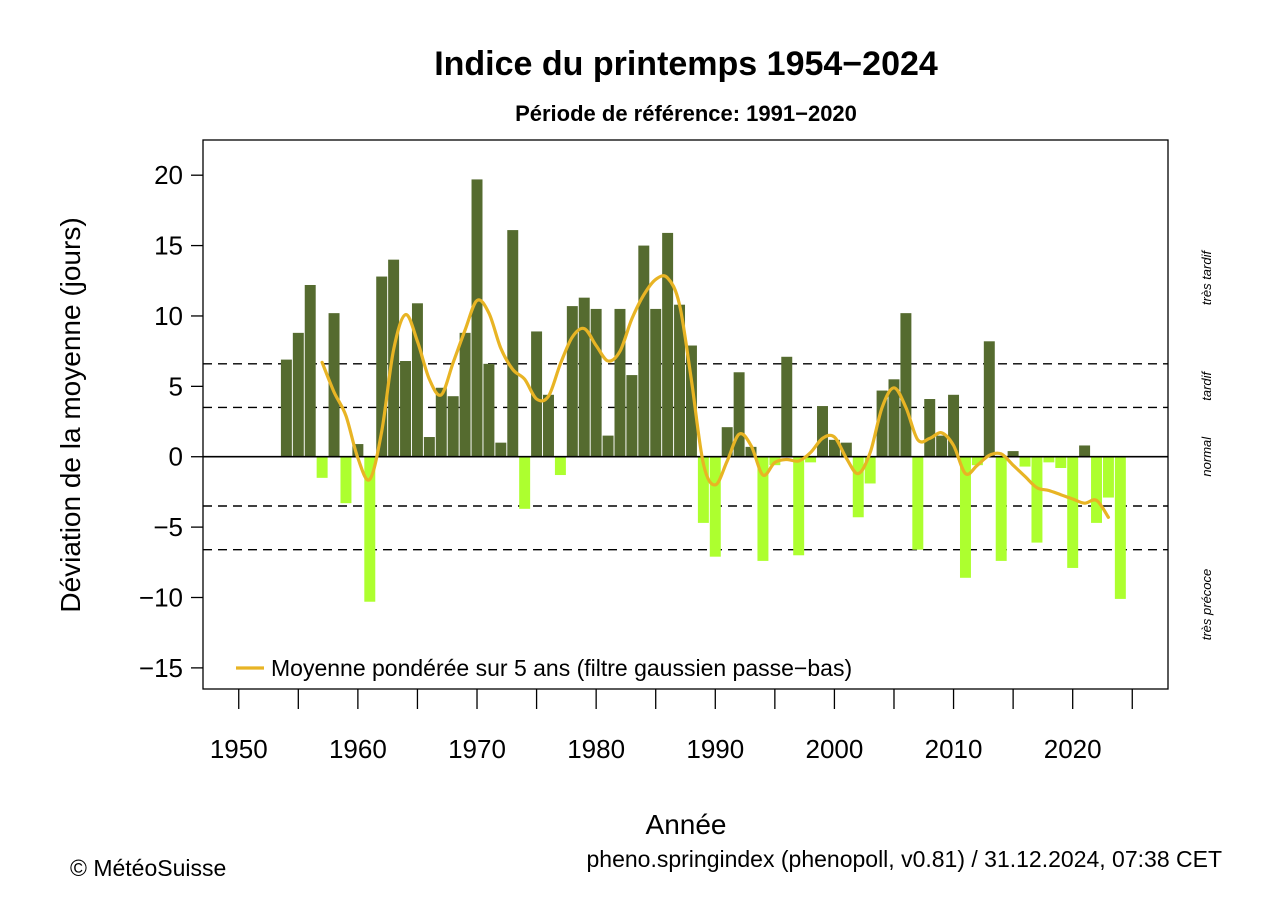  I want to click on bar-2012, so click(977, 461).